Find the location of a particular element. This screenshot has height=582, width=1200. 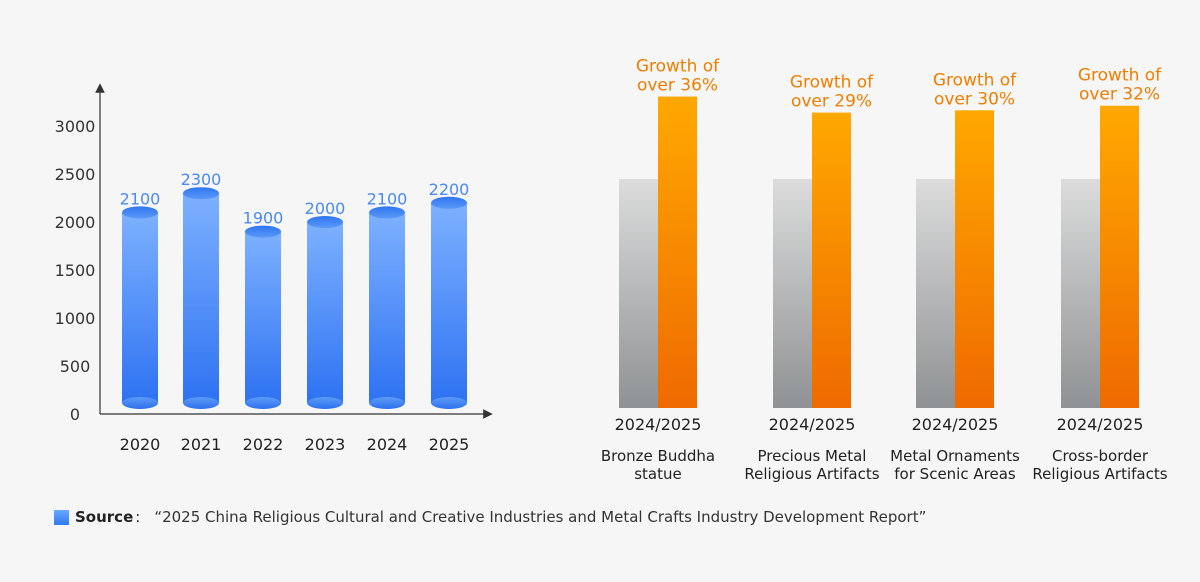

category-label: Metal Ornaments is located at coordinates (955, 456).